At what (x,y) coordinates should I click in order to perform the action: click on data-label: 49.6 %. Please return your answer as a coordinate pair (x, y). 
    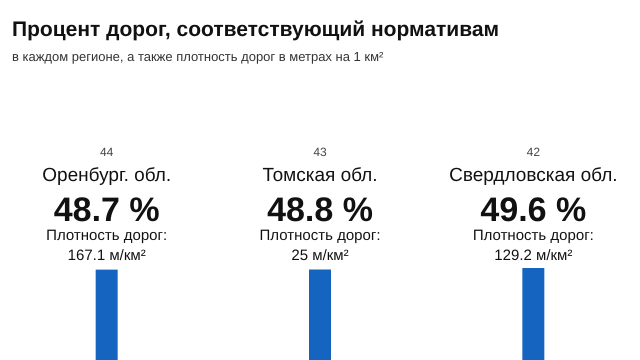
    Looking at the image, I should click on (533, 210).